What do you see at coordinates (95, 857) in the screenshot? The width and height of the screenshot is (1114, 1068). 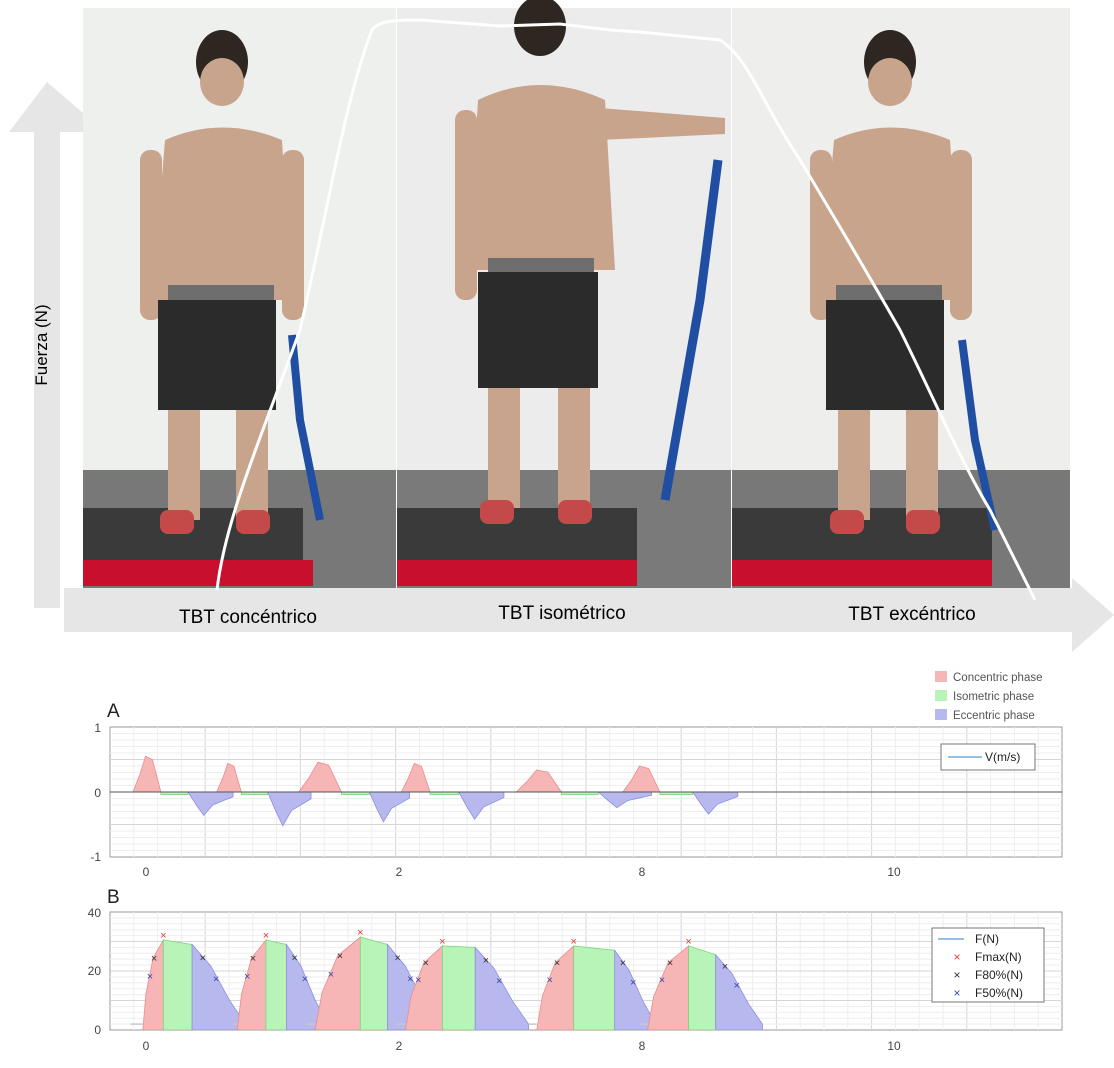 I see `chart-a-ytick-minus1: -1` at bounding box center [95, 857].